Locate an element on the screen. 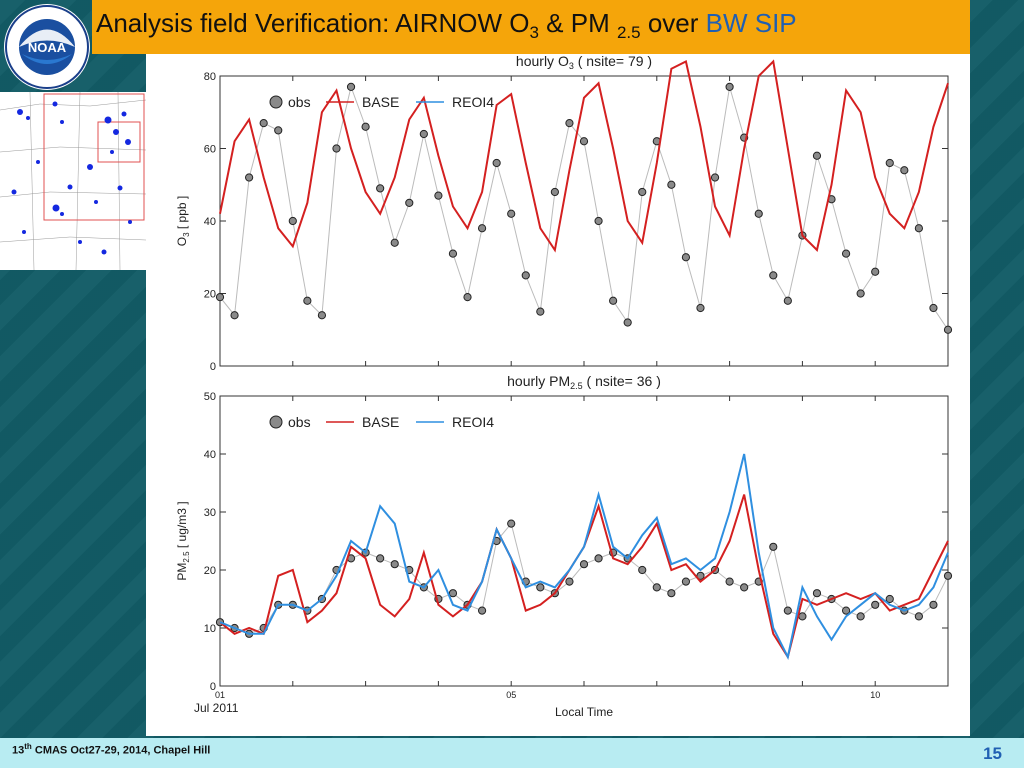  site-map is located at coordinates (73, 181).